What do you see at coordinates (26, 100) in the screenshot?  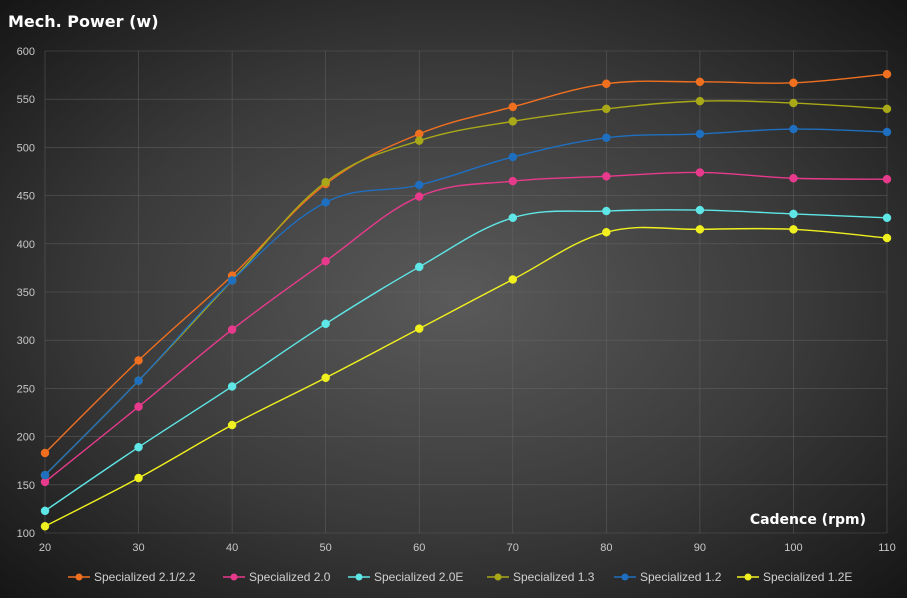 I see `y-tick-label: 550` at bounding box center [26, 100].